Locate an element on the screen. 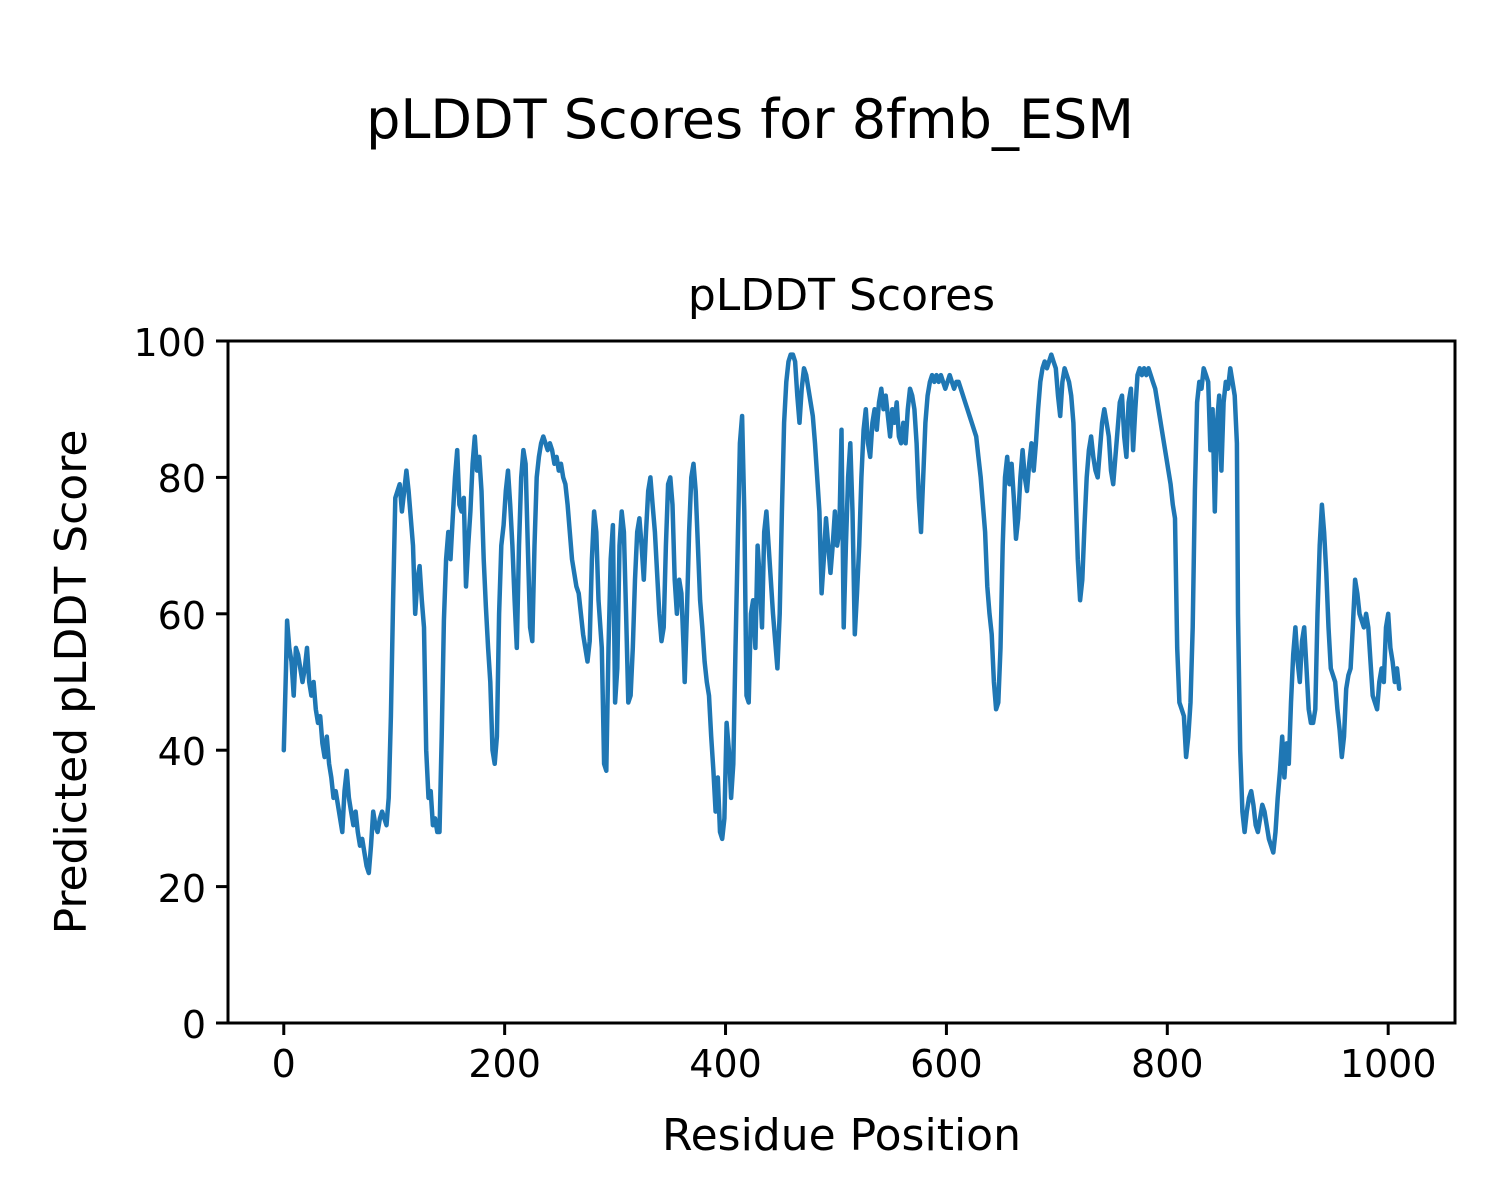  x-tick-label: 400 is located at coordinates (725, 1064).